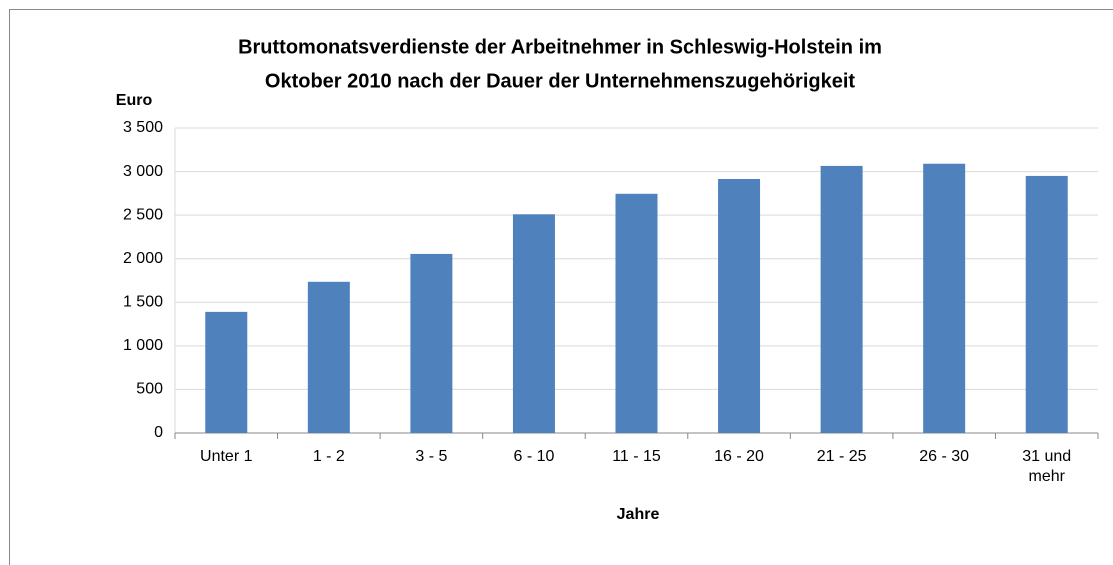 The height and width of the screenshot is (565, 1113). I want to click on x-tick-label: 31 und mehr, so click(1047, 466).